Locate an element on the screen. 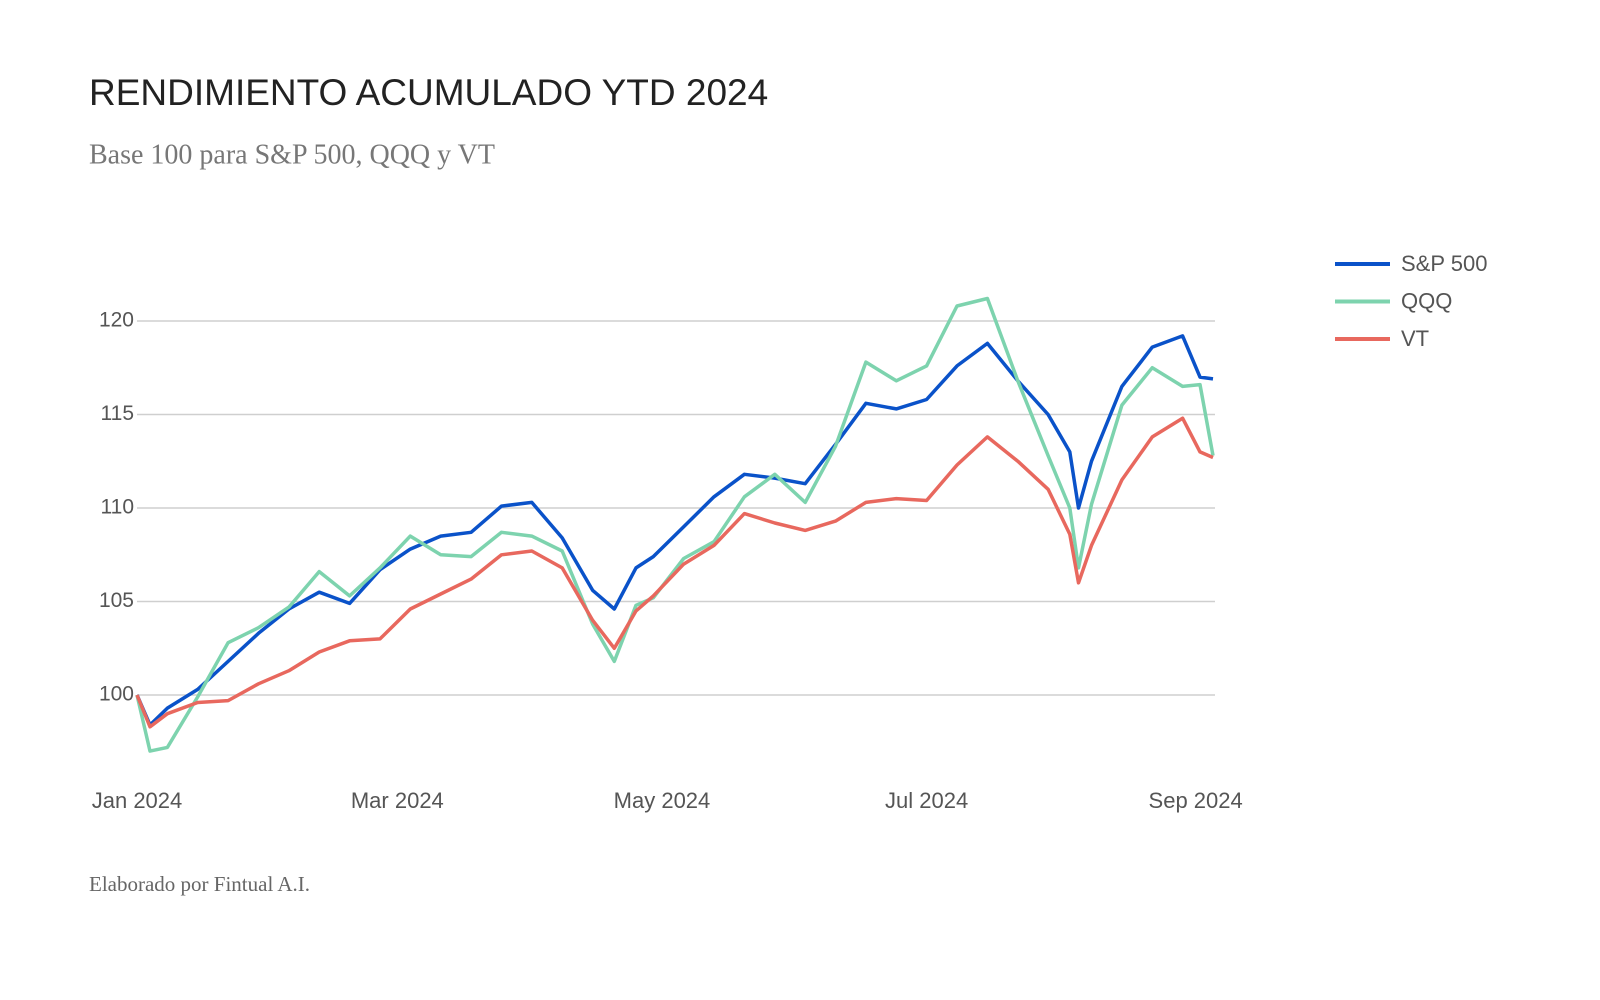 The height and width of the screenshot is (1000, 1600). x-tick-label: Mar 2024 is located at coordinates (397, 800).